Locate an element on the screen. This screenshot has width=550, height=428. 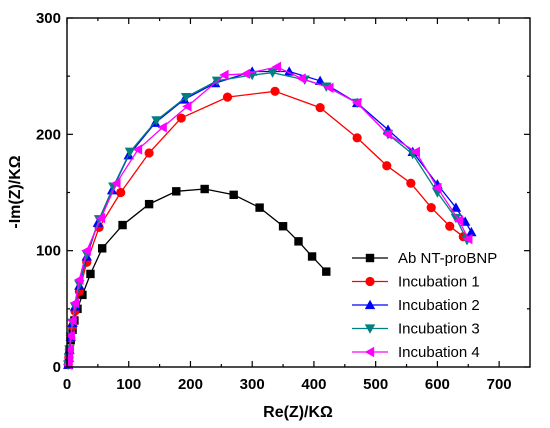
x-axis-title: Re(Z)/KΩ is located at coordinates (298, 412).